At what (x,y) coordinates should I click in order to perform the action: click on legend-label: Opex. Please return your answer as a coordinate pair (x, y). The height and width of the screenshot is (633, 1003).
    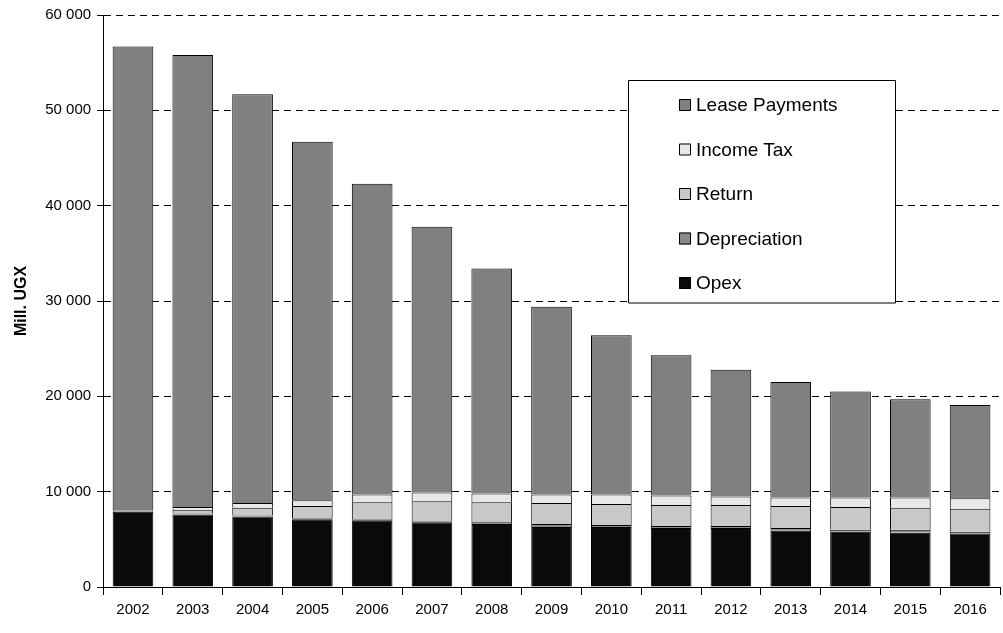
    Looking at the image, I should click on (719, 283).